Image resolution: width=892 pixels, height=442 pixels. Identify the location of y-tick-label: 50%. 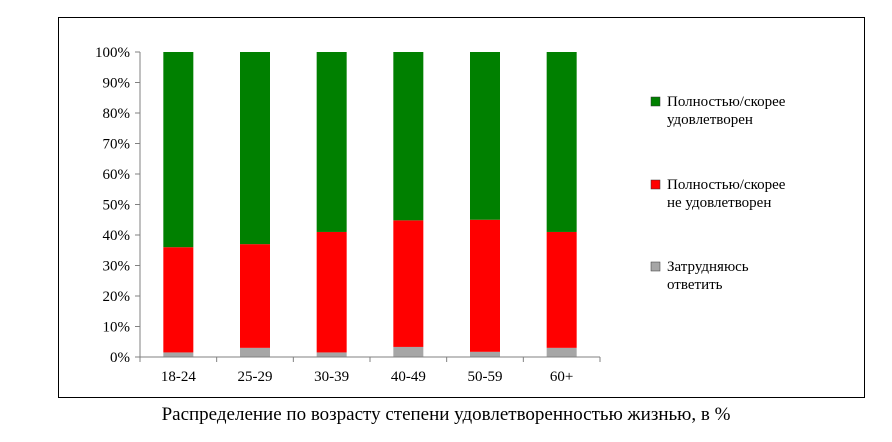
(117, 206).